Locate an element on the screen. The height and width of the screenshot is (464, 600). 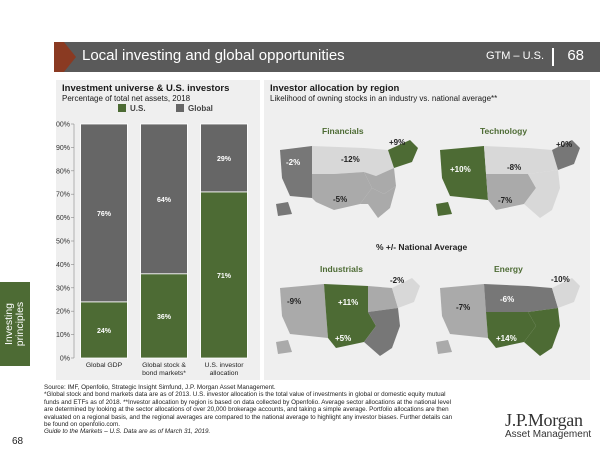
map-label-financials-northeast: +9% is located at coordinates (397, 142).